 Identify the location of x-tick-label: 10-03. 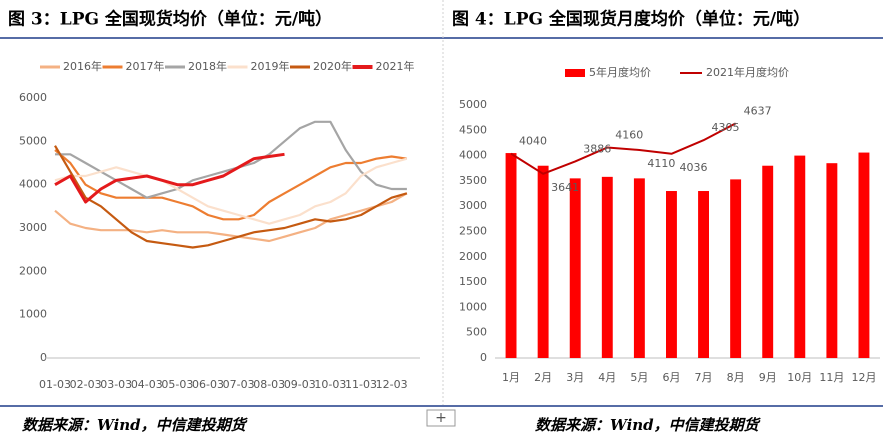
(330, 384).